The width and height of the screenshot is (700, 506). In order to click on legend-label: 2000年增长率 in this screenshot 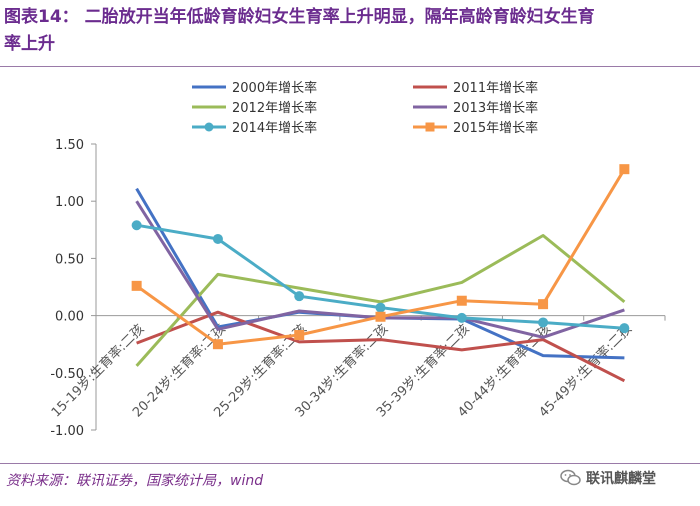, I will do `click(274, 88)`.